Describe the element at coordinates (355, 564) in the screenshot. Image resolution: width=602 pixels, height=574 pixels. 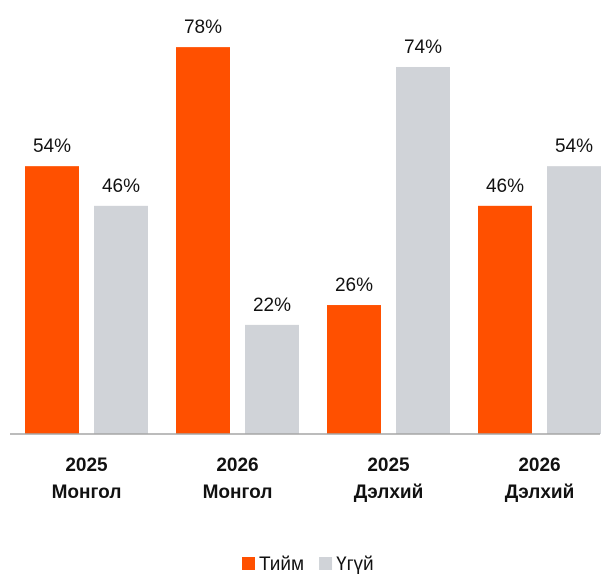
I see `legend-label: Үгүй` at that location.